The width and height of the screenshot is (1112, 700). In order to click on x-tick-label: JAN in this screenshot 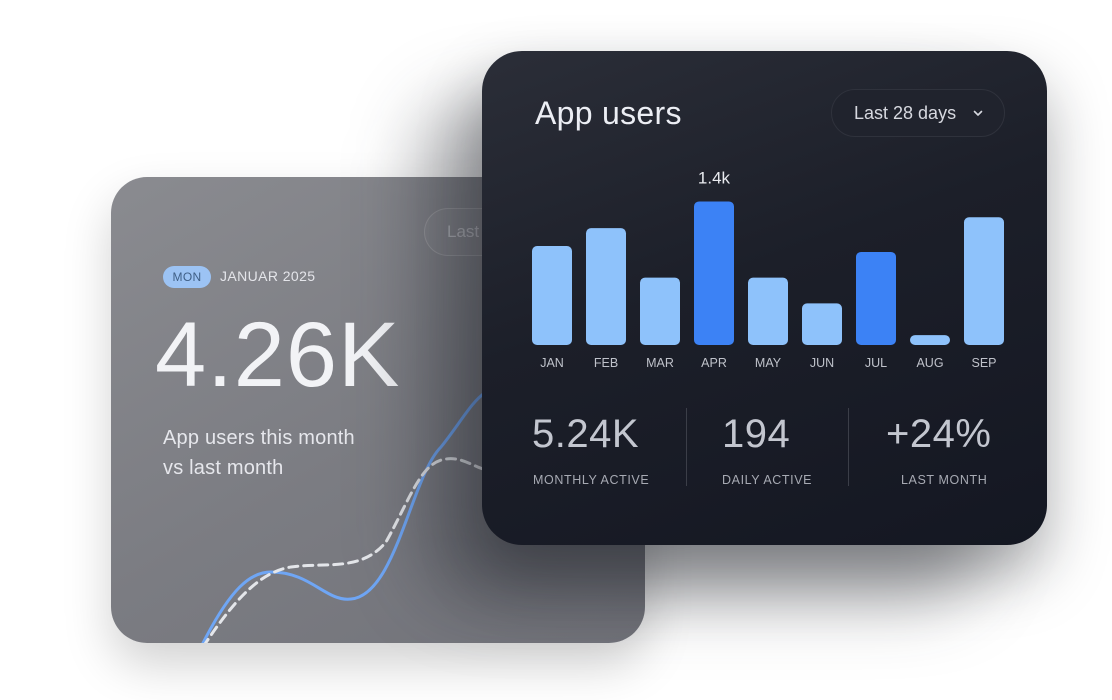, I will do `click(552, 363)`.